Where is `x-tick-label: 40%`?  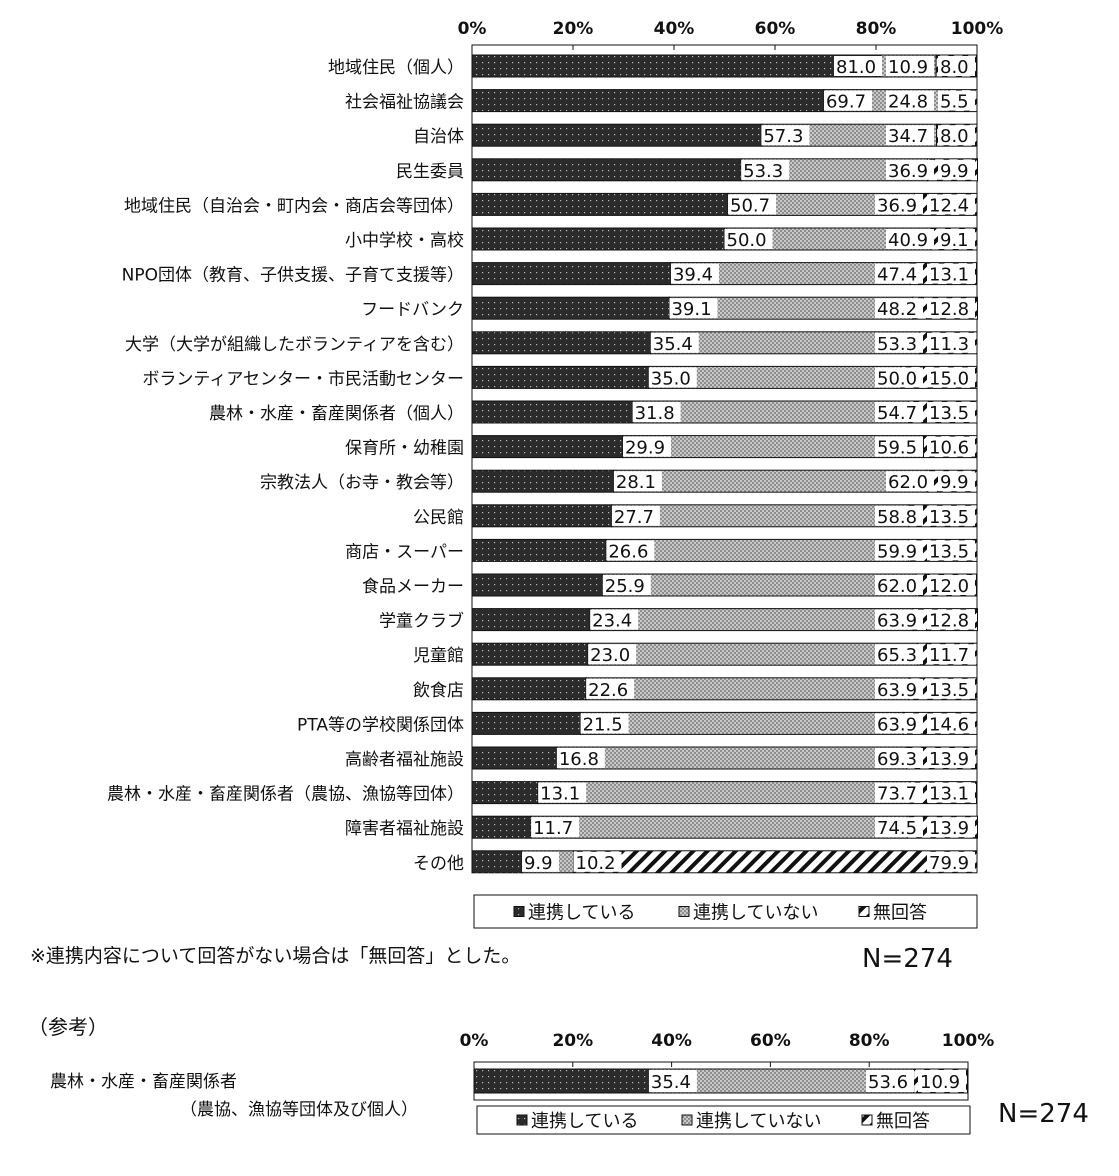
x-tick-label: 40% is located at coordinates (671, 1041).